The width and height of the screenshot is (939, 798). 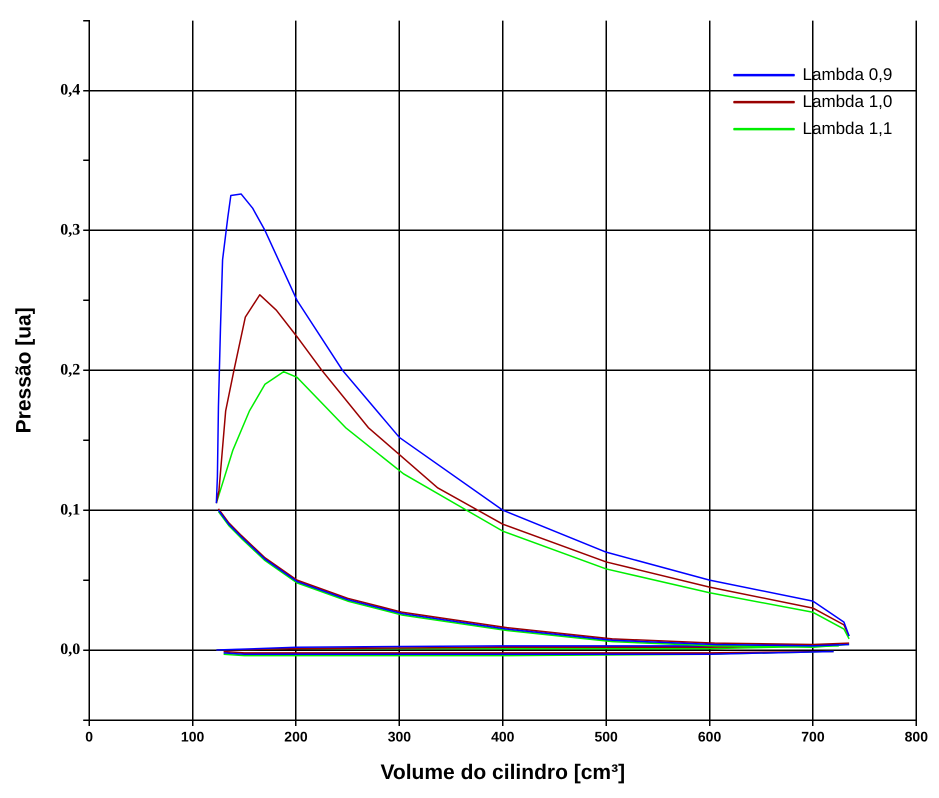 What do you see at coordinates (89, 736) in the screenshot?
I see `x-tick-label: 0` at bounding box center [89, 736].